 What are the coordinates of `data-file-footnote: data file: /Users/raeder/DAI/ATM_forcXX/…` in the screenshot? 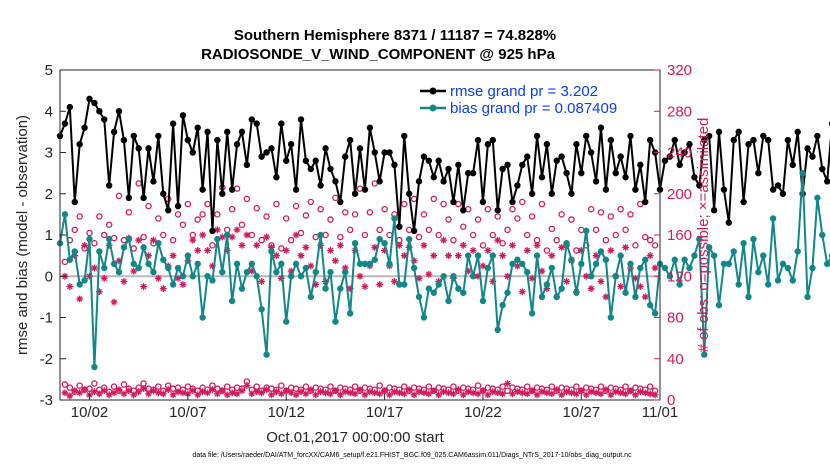 It's located at (412, 455).